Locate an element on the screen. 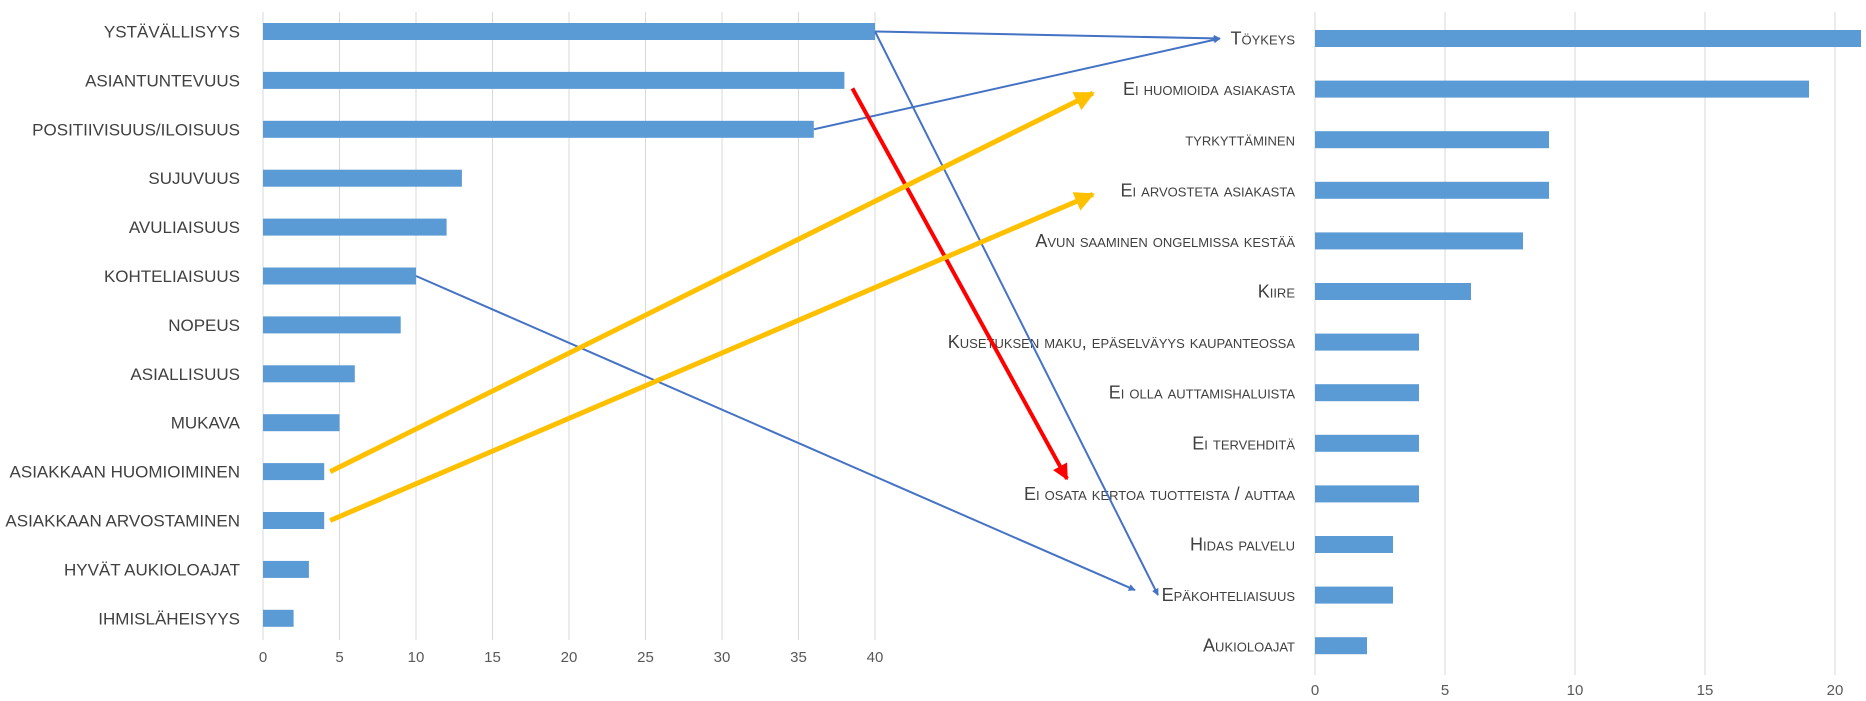 The height and width of the screenshot is (701, 1866). right-x-tick-label: 15 is located at coordinates (1705, 690).